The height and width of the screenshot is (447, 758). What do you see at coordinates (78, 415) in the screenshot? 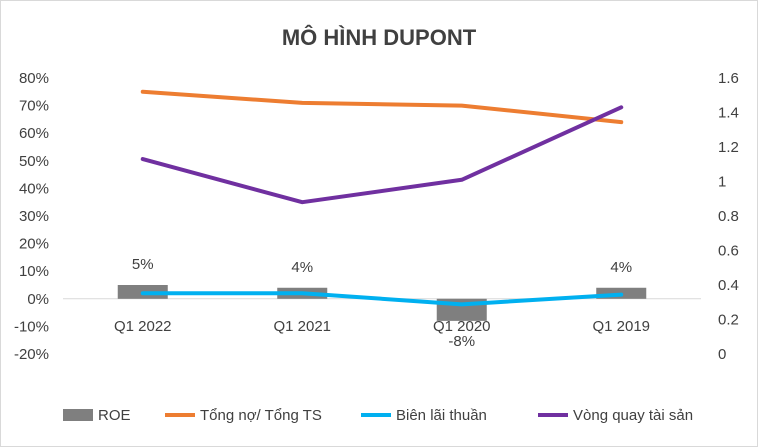
I see `legend-swatch` at bounding box center [78, 415].